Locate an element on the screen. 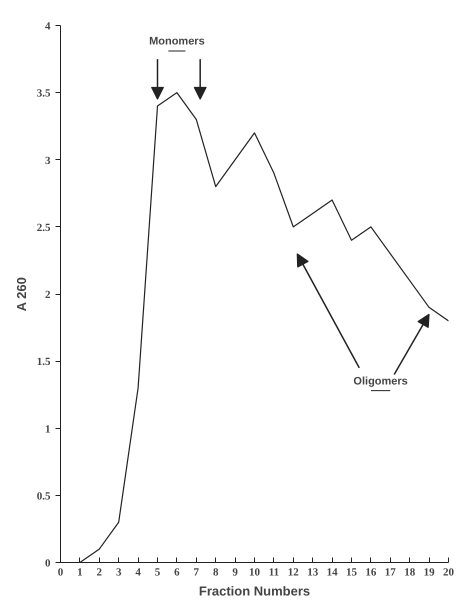  annotation: Monomers is located at coordinates (177, 42).